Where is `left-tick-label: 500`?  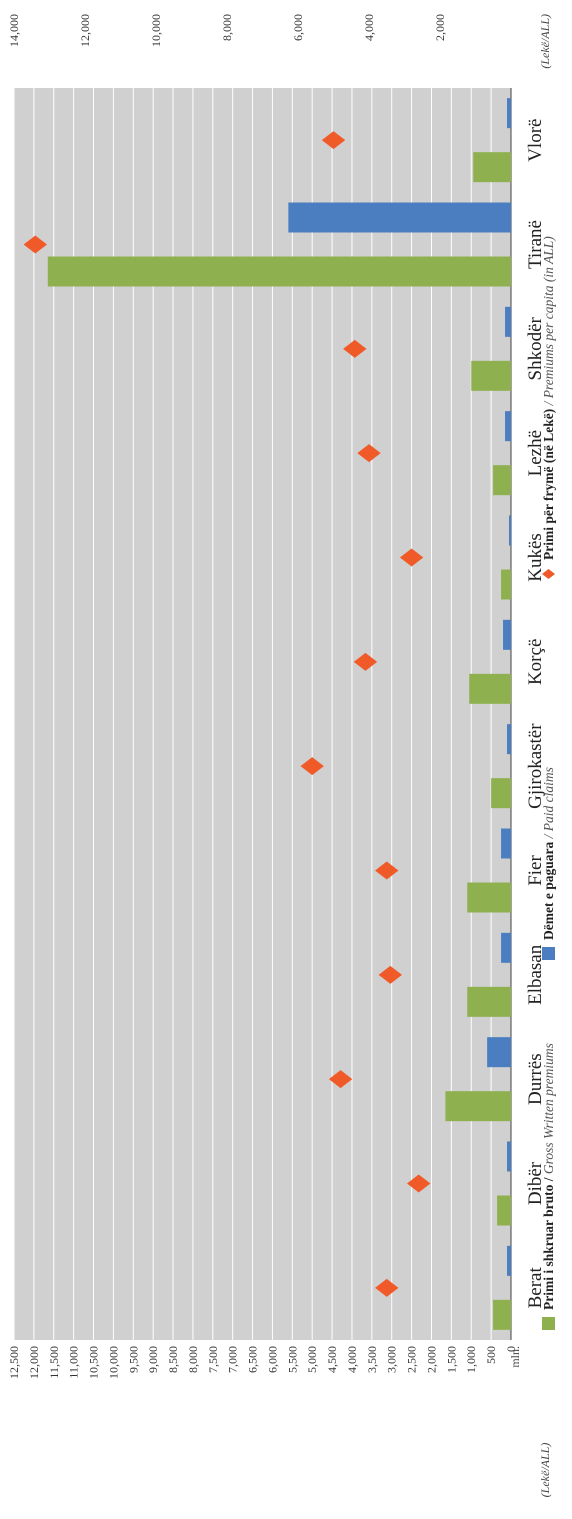
left-tick-label: 500 is located at coordinates (491, 1355).